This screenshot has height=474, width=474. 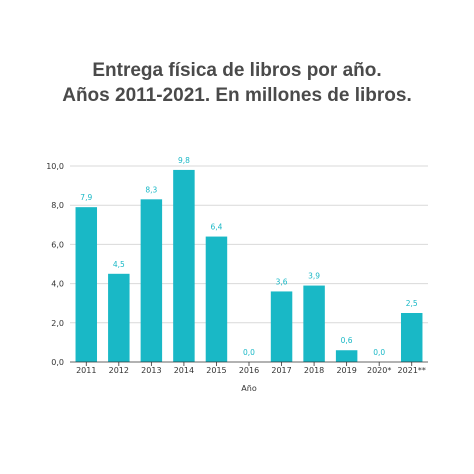 I want to click on x-tick-label: 2019, so click(x=346, y=370).